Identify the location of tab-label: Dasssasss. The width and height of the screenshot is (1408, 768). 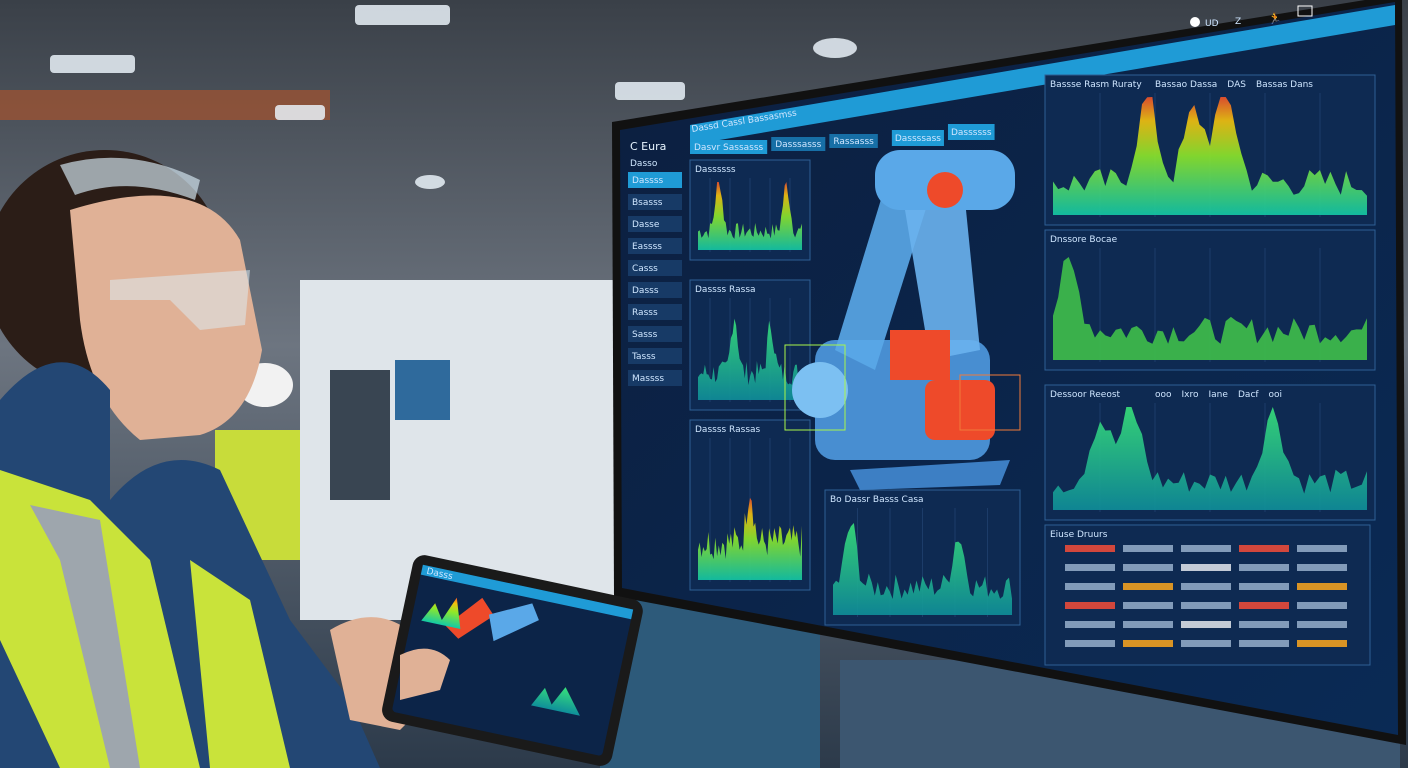
(798, 145).